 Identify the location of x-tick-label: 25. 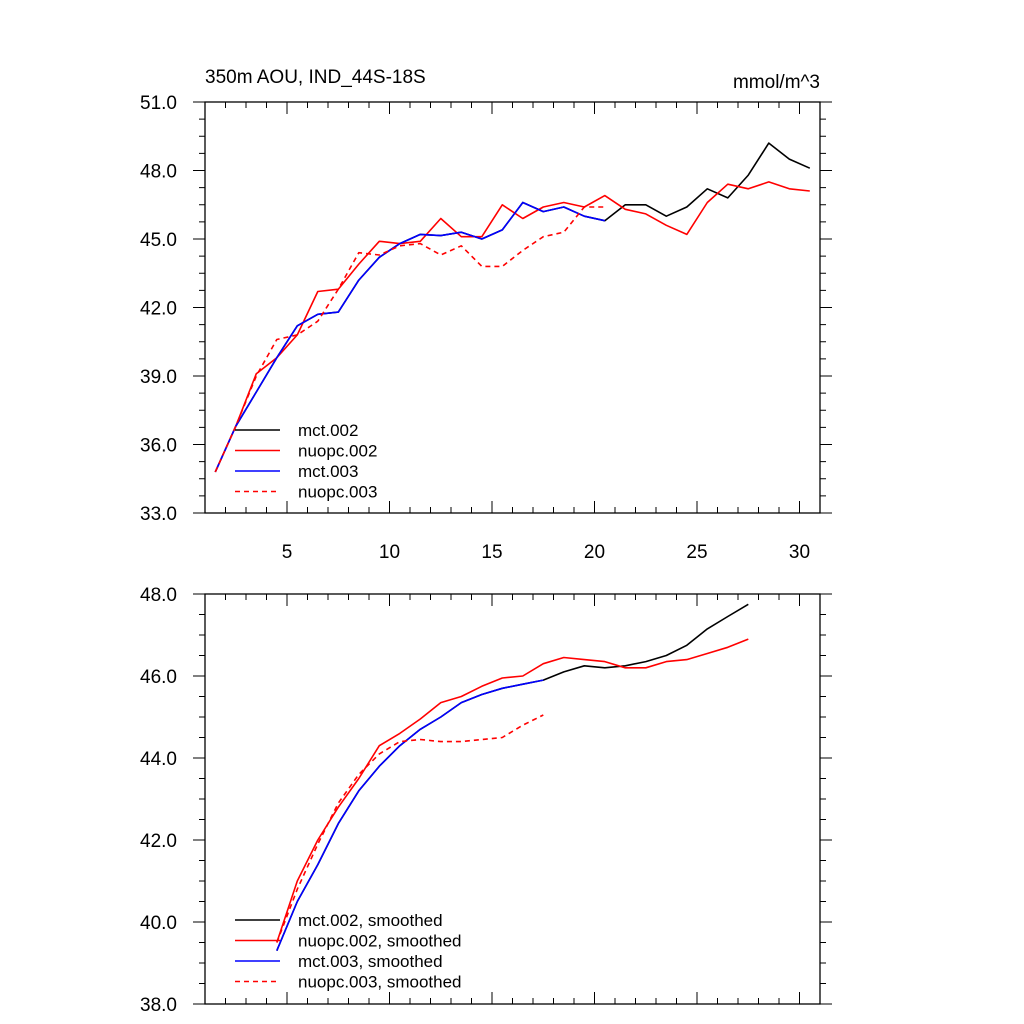
(696, 552).